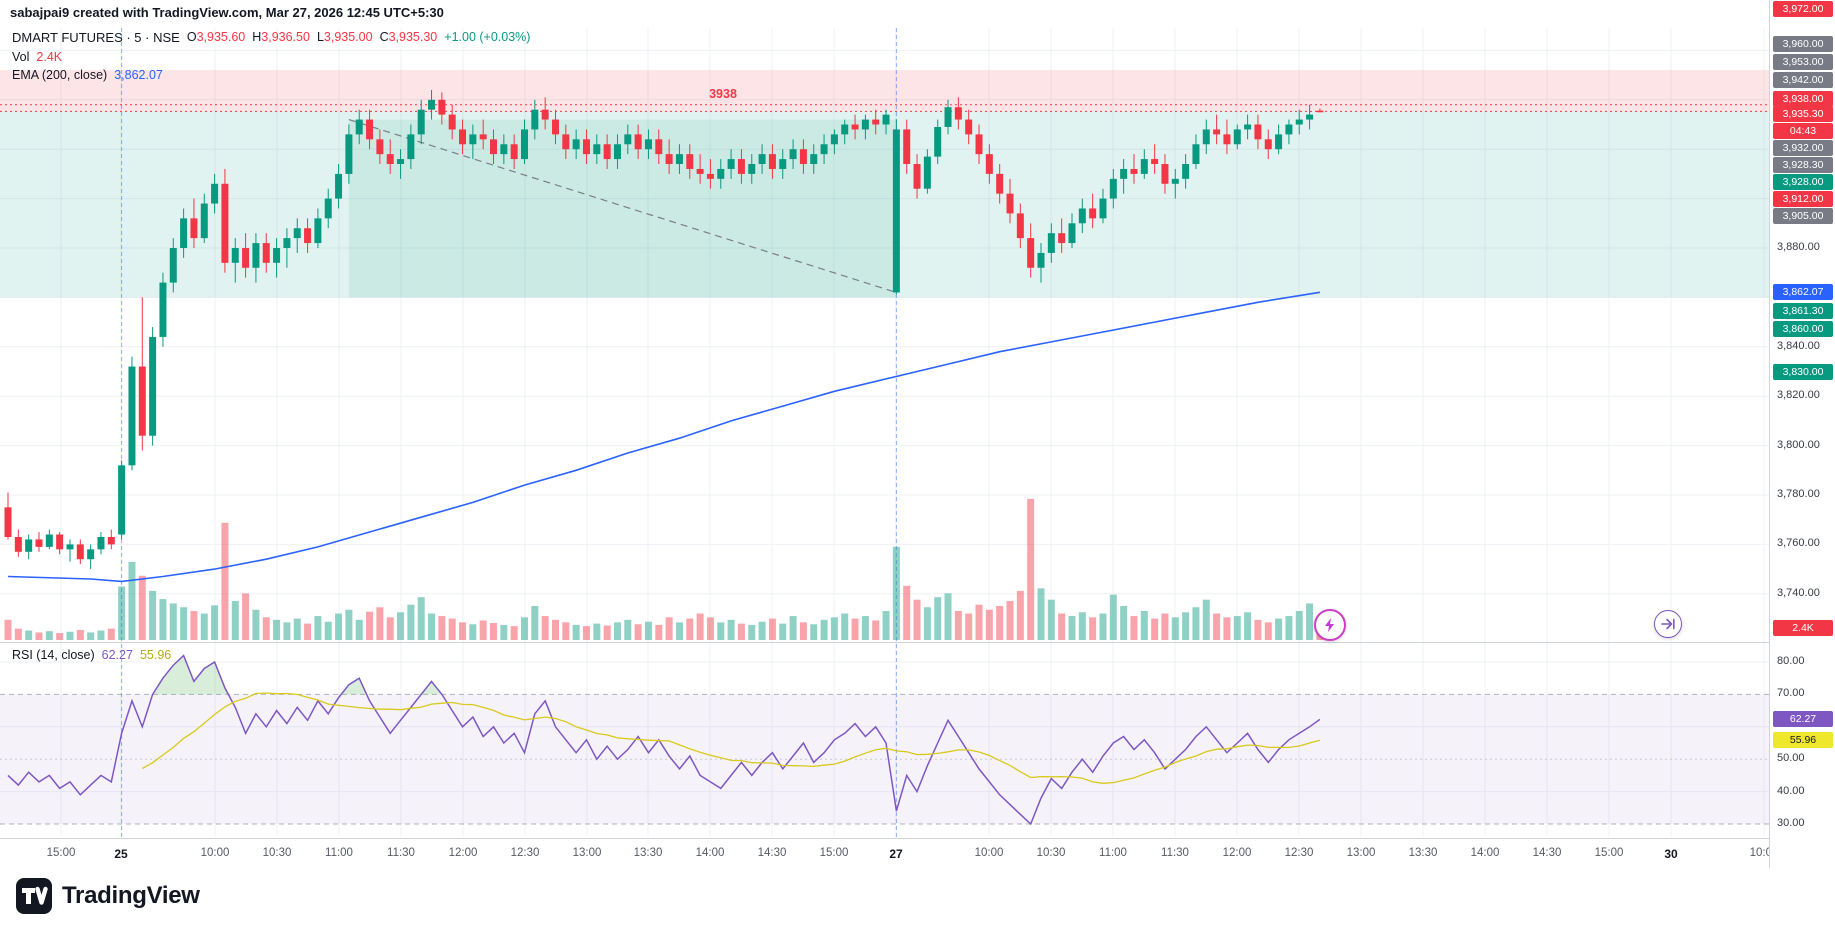  I want to click on legend-close: C 3,935.30, so click(408, 37).